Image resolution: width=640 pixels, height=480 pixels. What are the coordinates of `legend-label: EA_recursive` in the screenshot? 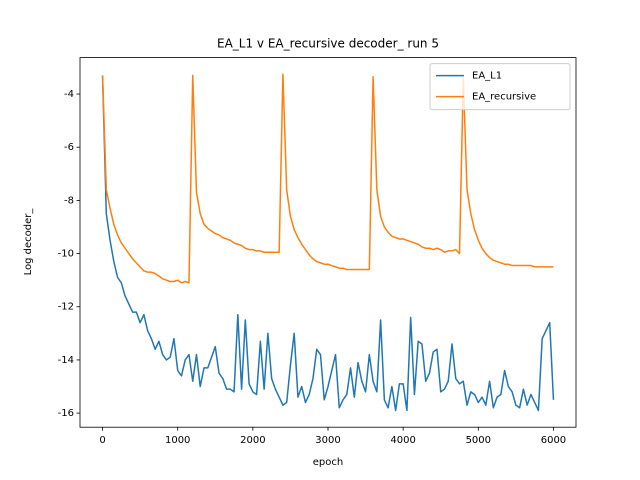 It's located at (504, 97).